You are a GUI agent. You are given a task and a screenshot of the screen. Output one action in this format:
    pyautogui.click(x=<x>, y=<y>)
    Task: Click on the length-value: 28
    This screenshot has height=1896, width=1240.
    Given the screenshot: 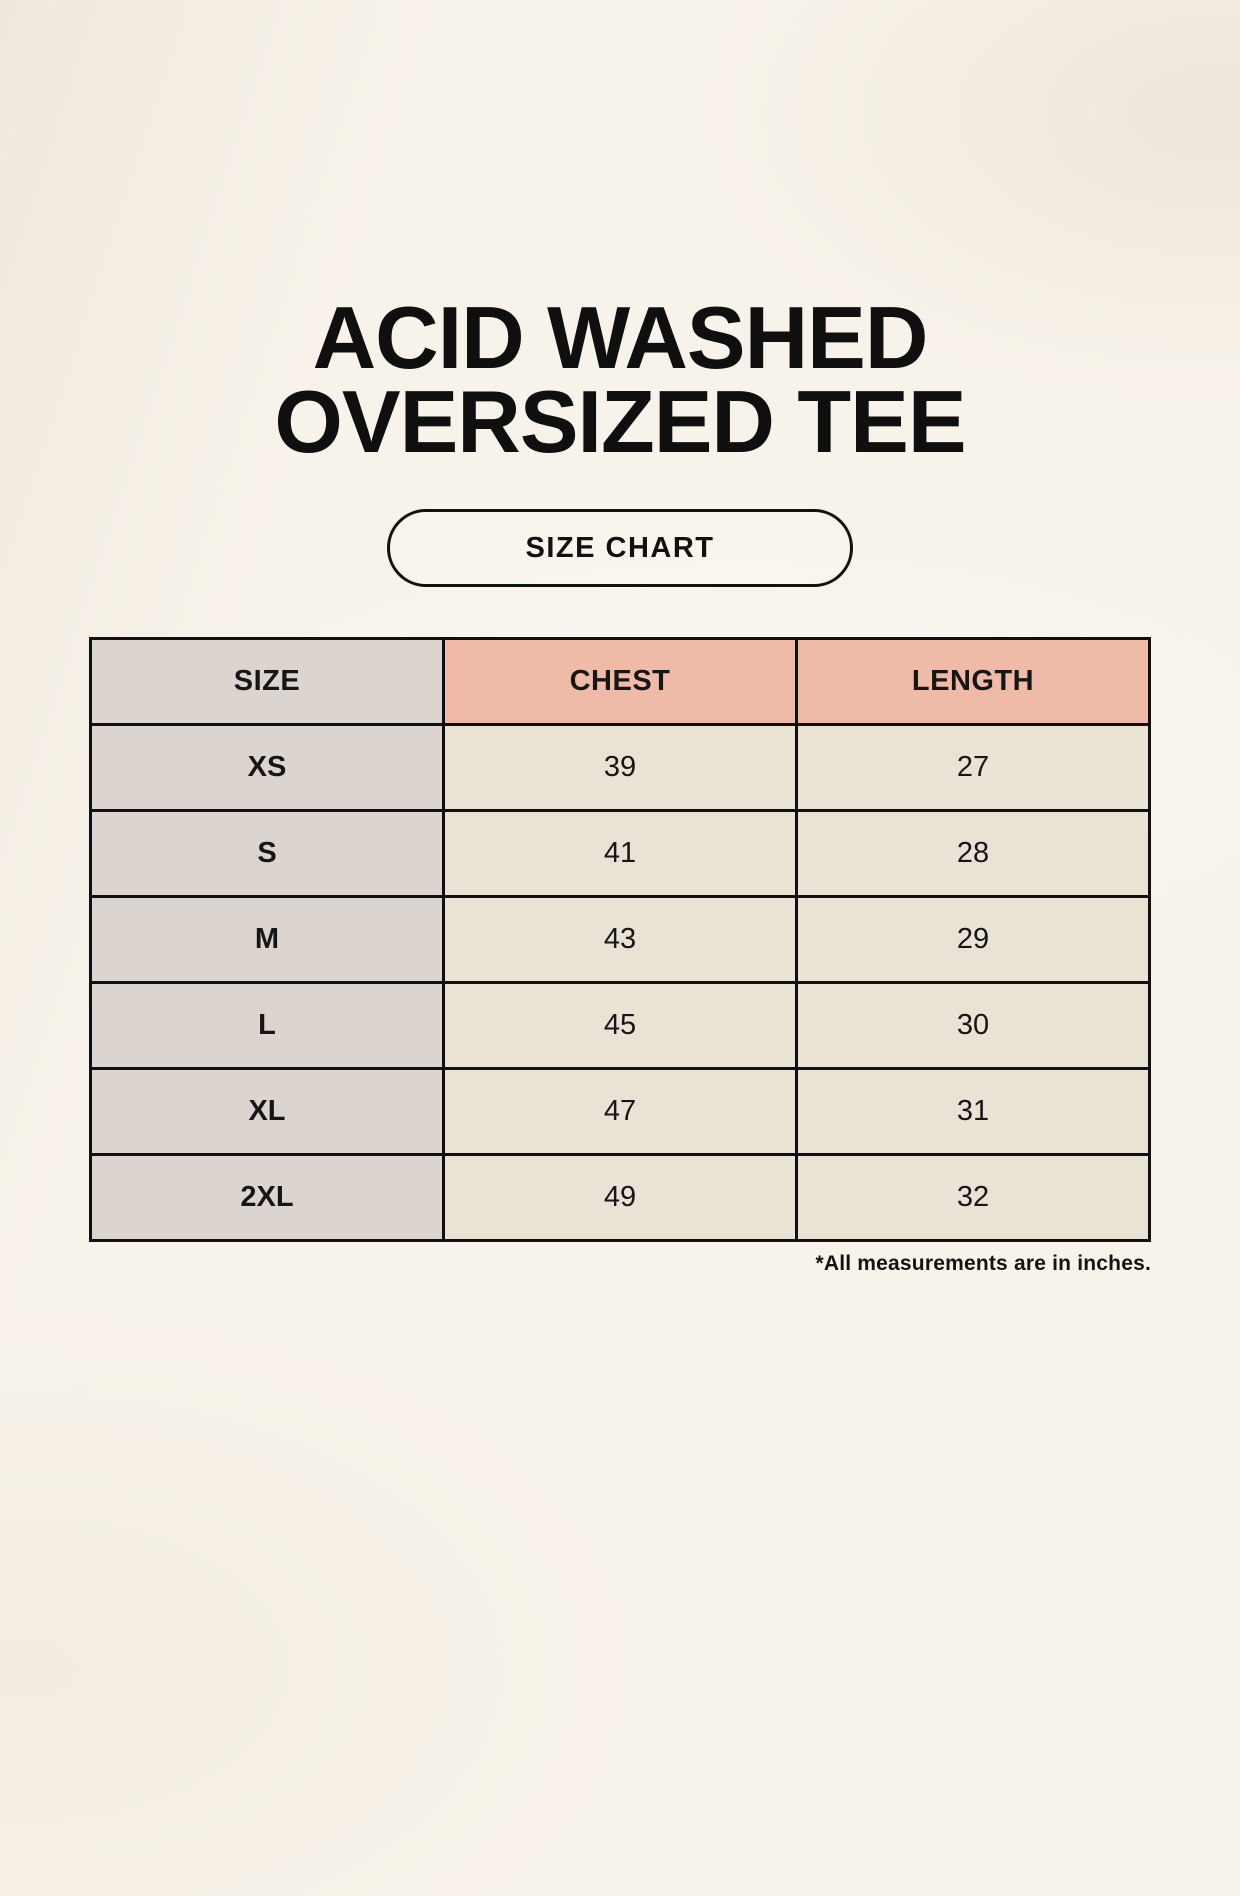 What is the action you would take?
    pyautogui.click(x=973, y=854)
    